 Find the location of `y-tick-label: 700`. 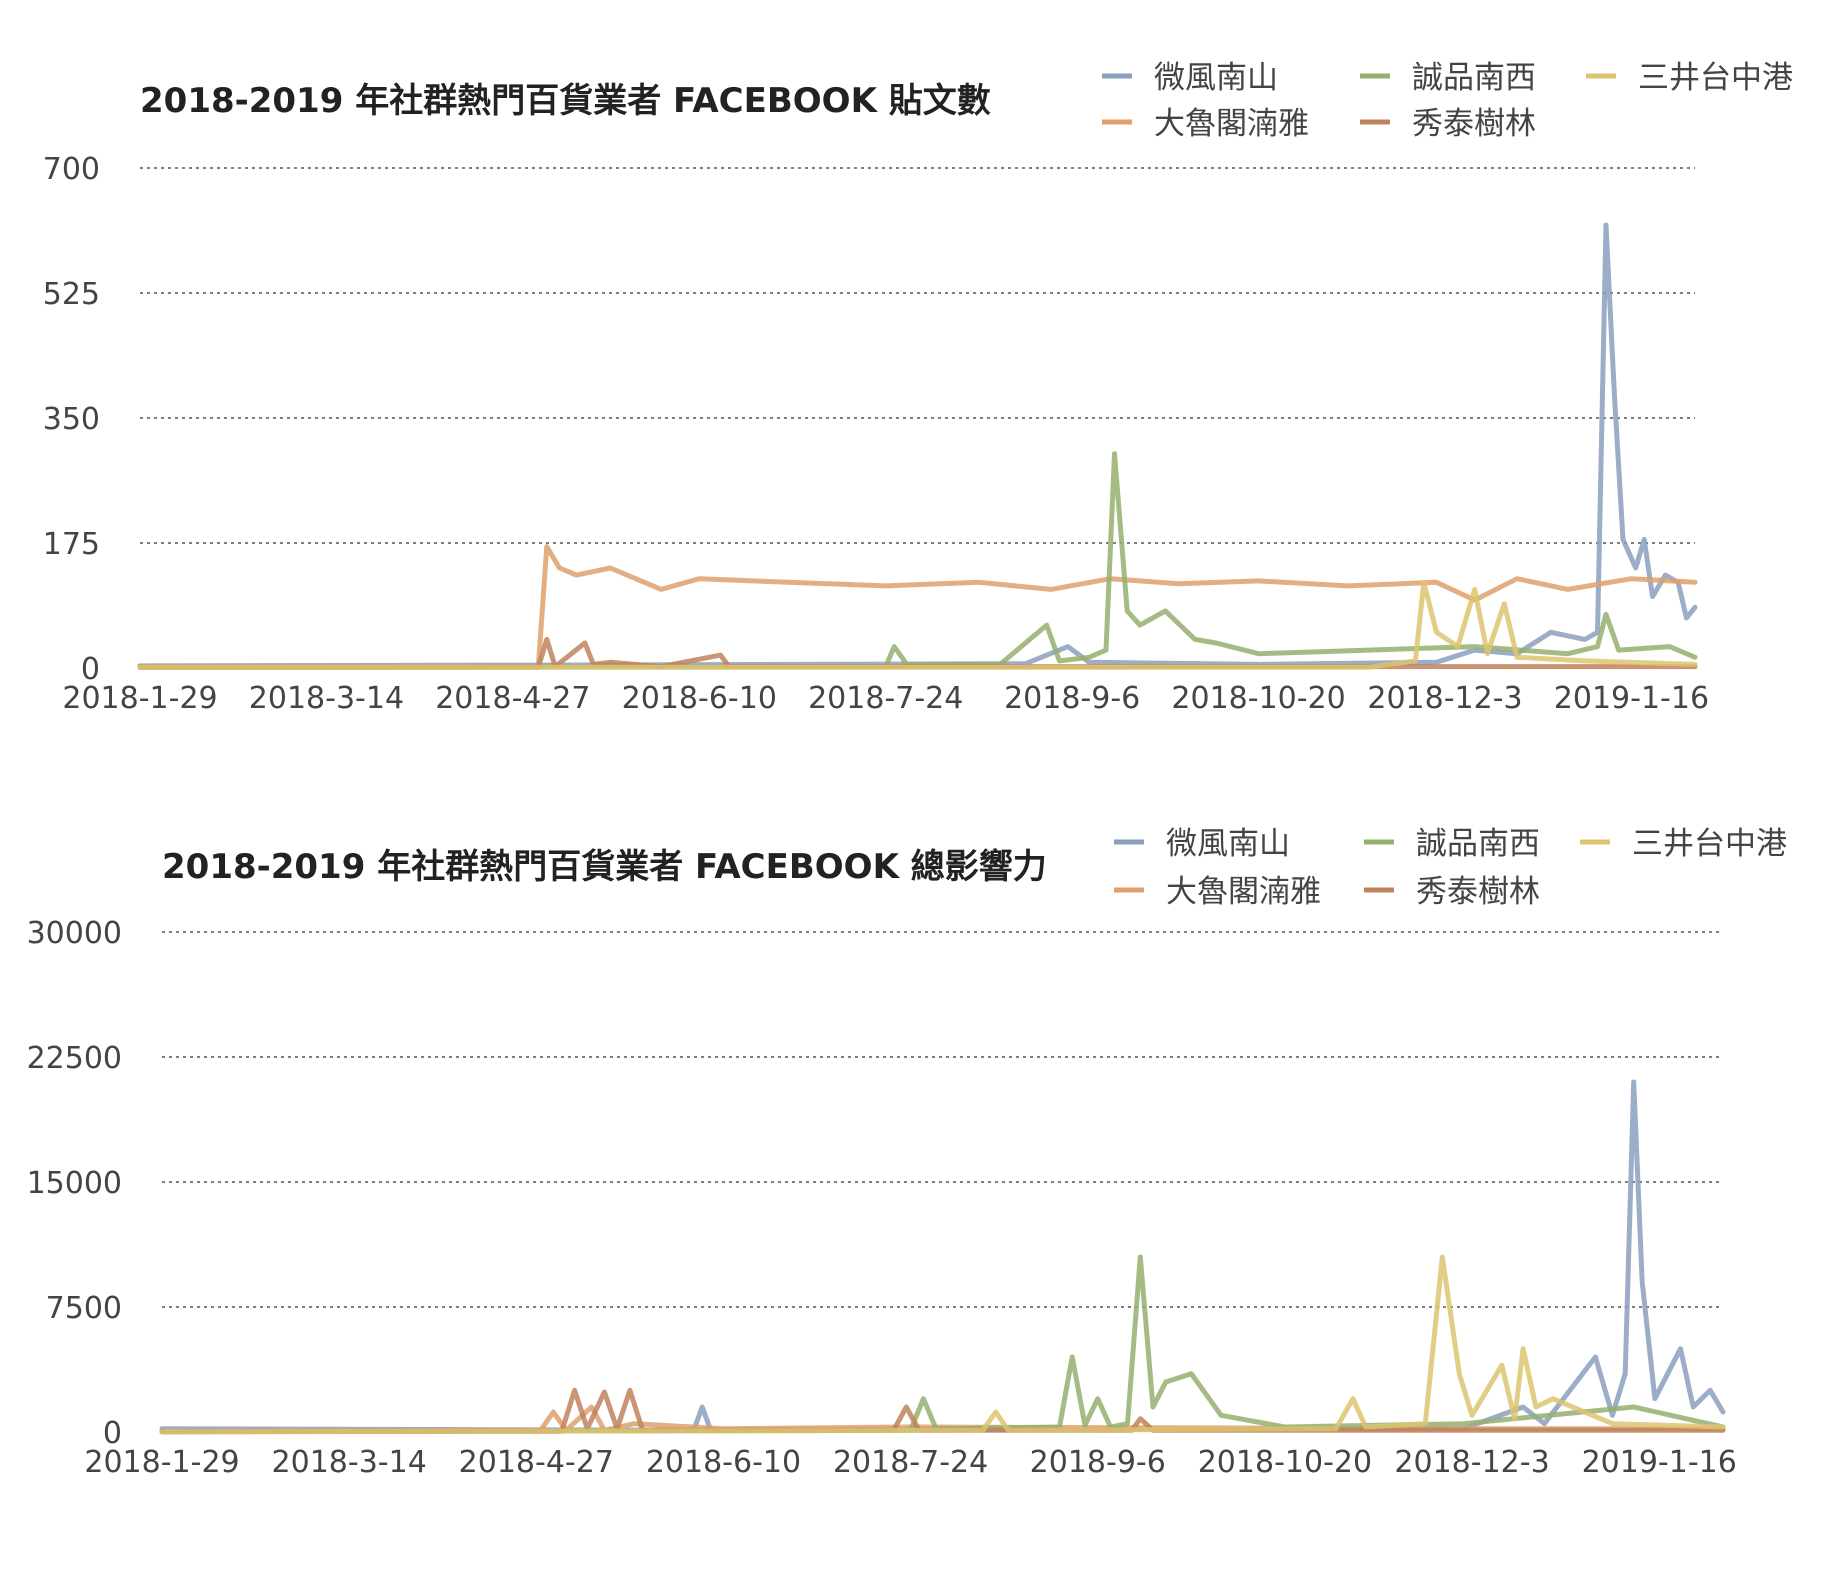

y-tick-label: 700 is located at coordinates (71, 169).